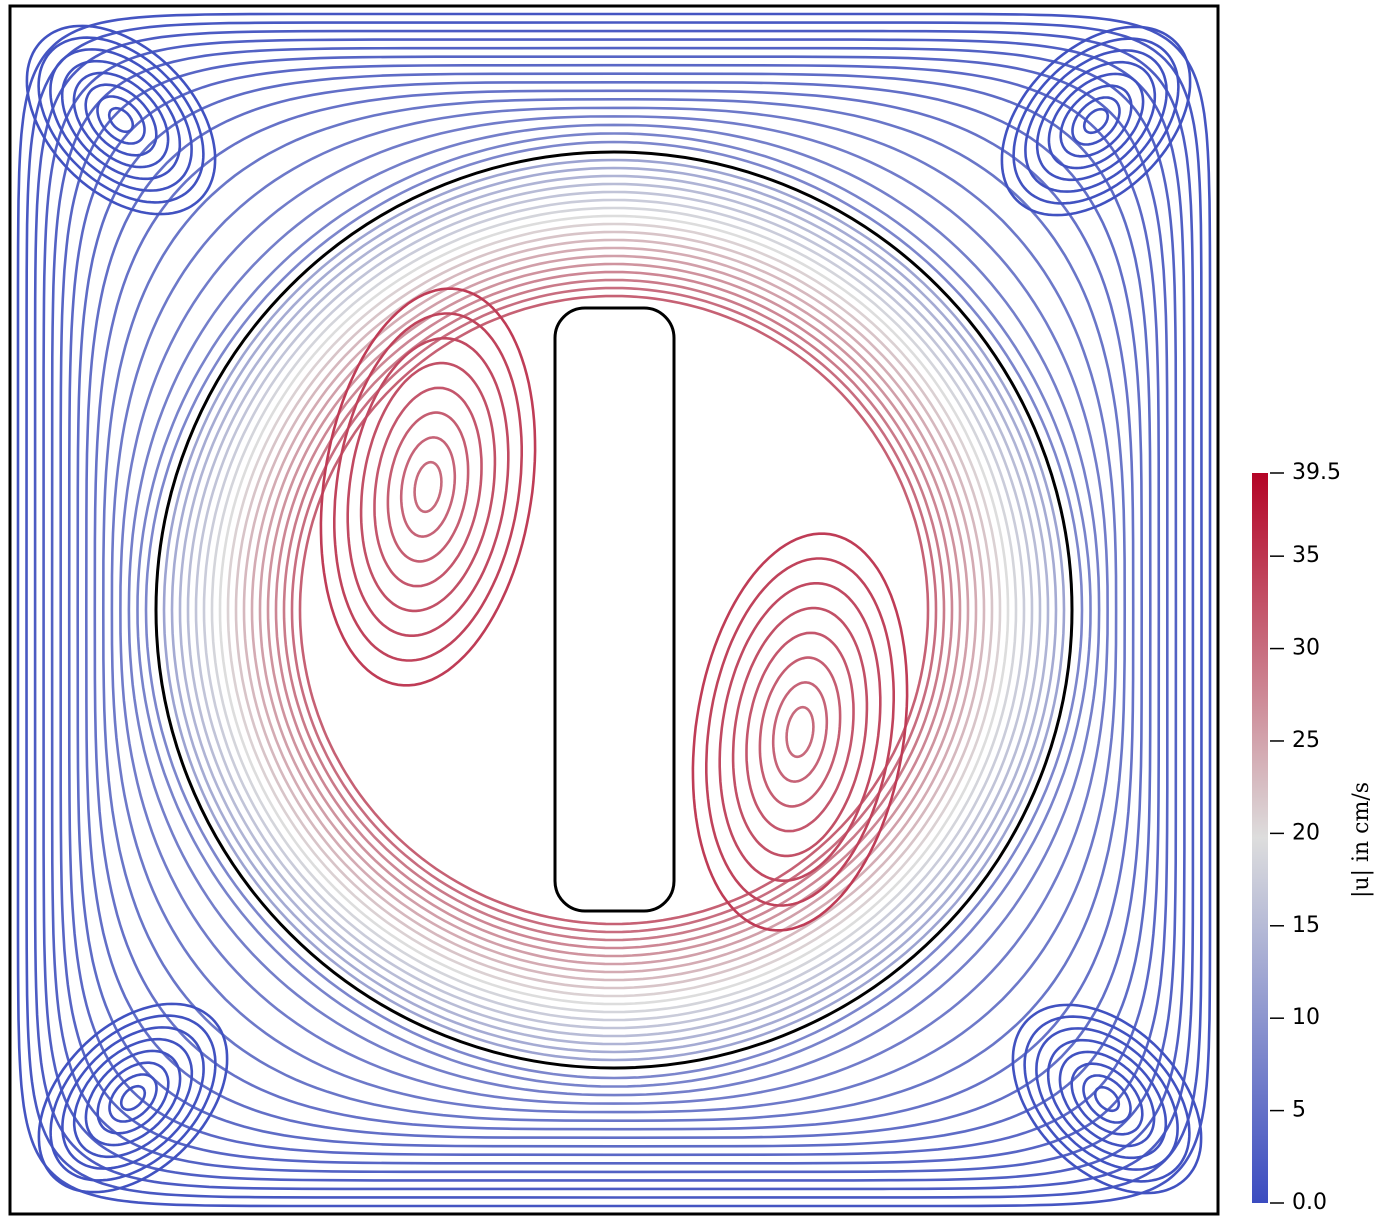  What do you see at coordinates (1306, 832) in the screenshot?
I see `colorbar-tick-label: 20` at bounding box center [1306, 832].